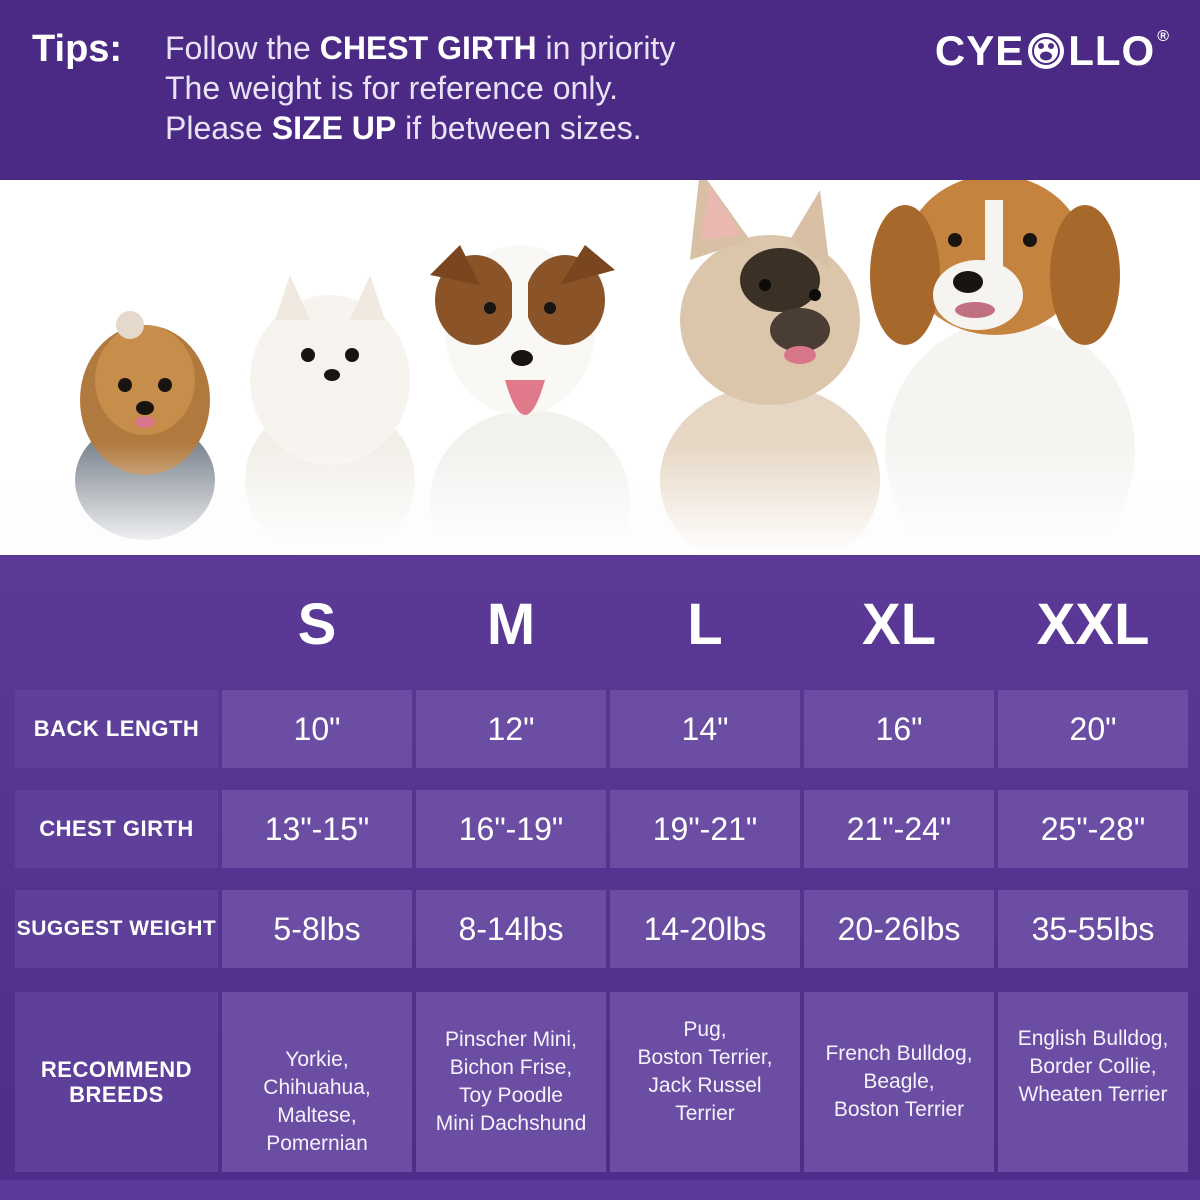 The height and width of the screenshot is (1200, 1200). What do you see at coordinates (600, 625) in the screenshot?
I see `size-header-row: S M L XL XXL` at bounding box center [600, 625].